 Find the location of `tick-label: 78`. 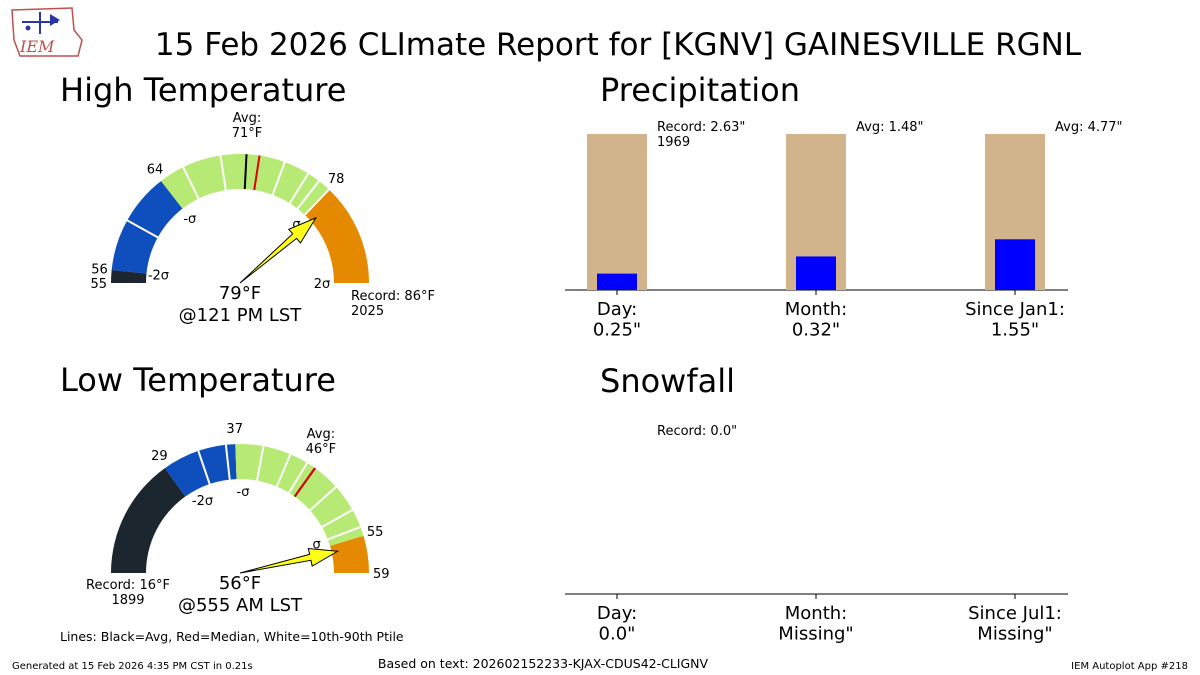

tick-label: 78 is located at coordinates (336, 179).